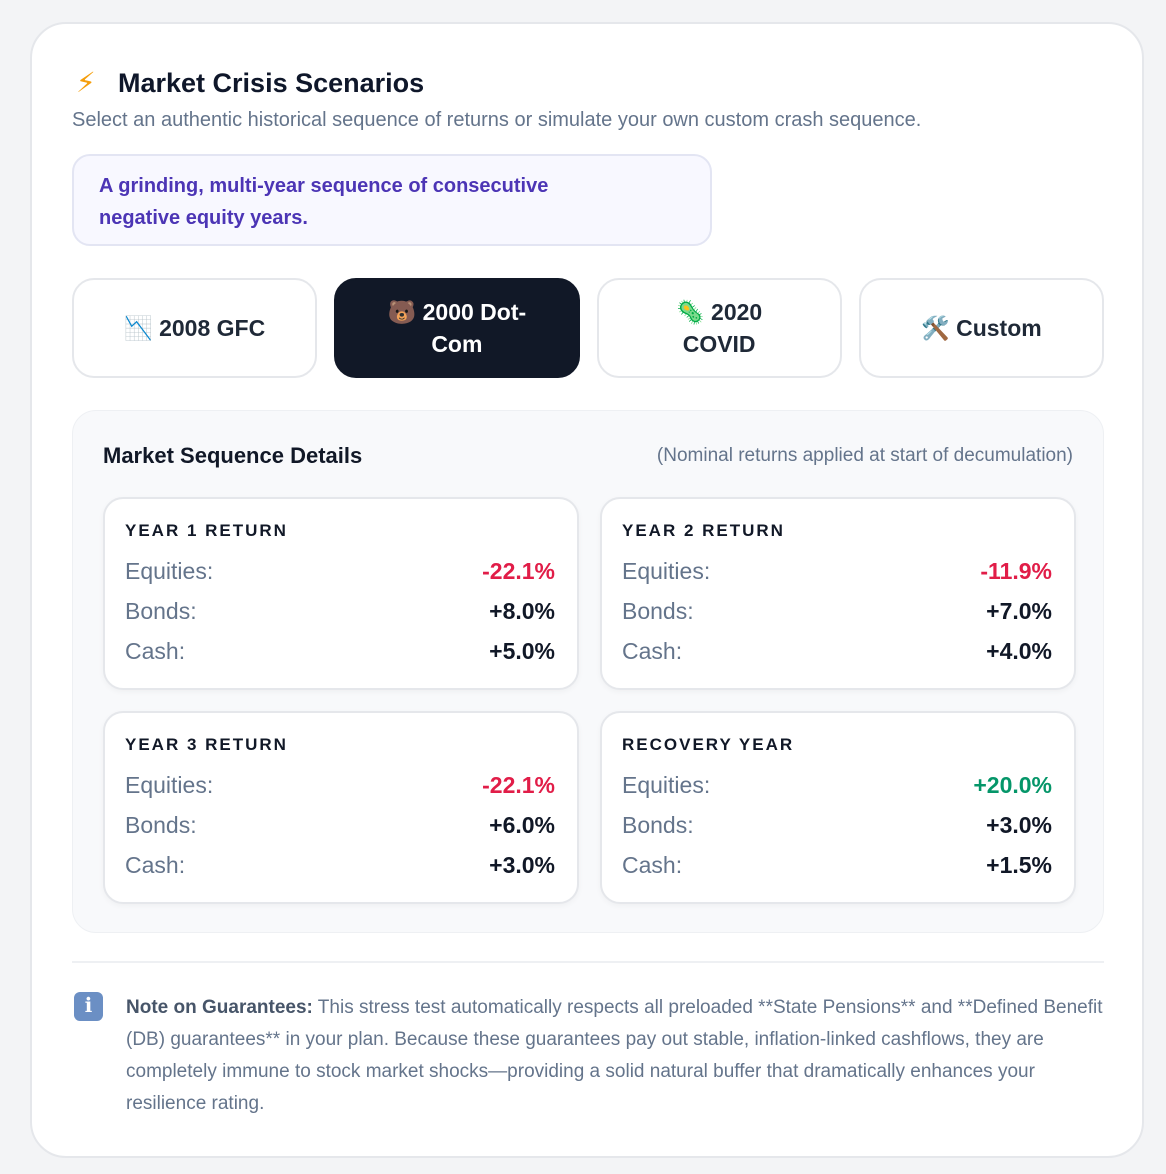  What do you see at coordinates (206, 744) in the screenshot?
I see `year-title: YEAR 3 RETURN` at bounding box center [206, 744].